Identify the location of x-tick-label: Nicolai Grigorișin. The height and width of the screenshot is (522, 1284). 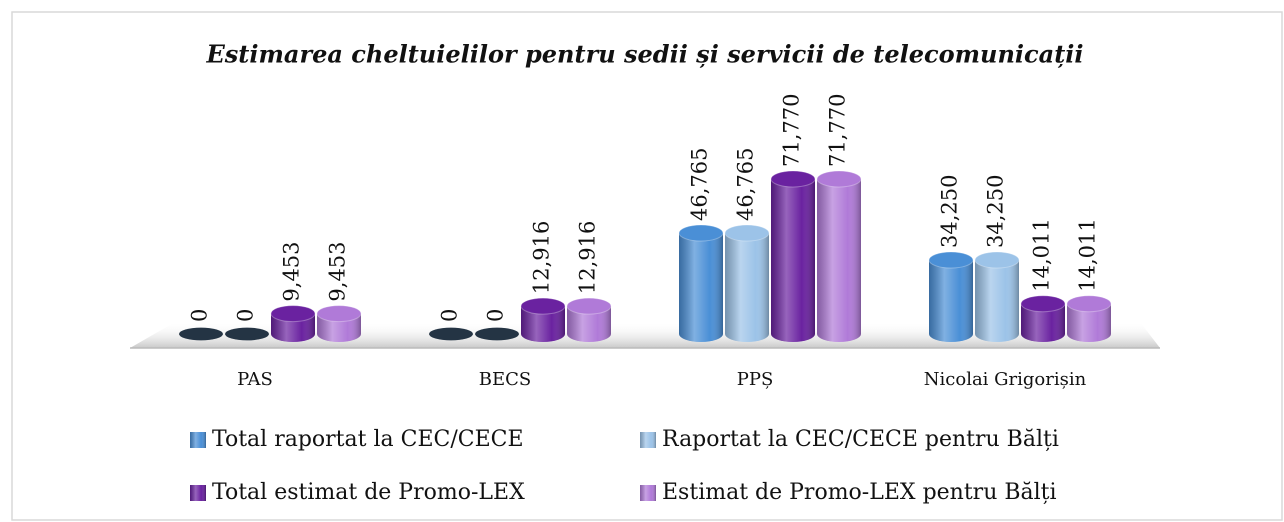
(1005, 379).